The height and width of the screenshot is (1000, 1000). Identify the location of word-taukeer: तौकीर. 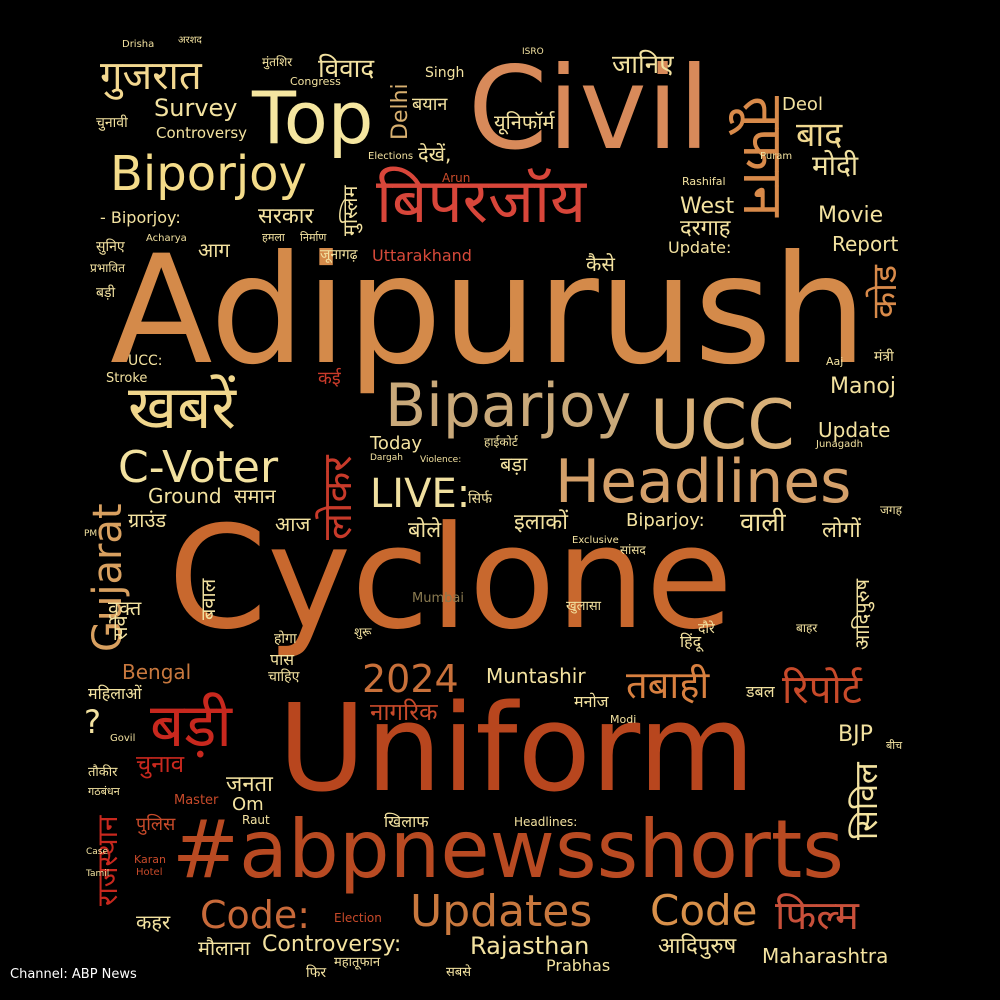
(103, 772).